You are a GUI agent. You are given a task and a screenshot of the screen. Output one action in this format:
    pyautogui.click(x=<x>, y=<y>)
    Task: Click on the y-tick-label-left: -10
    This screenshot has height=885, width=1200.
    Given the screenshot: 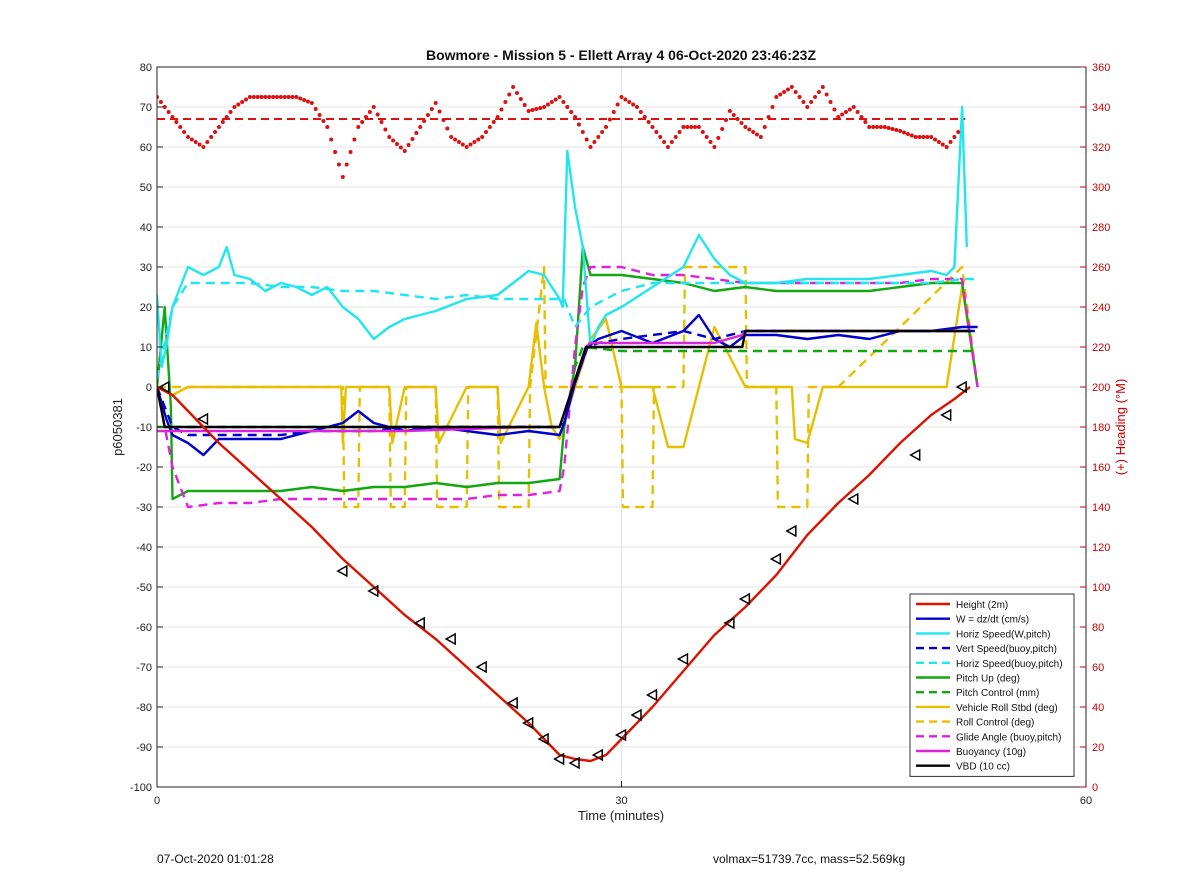 What is the action you would take?
    pyautogui.click(x=144, y=428)
    